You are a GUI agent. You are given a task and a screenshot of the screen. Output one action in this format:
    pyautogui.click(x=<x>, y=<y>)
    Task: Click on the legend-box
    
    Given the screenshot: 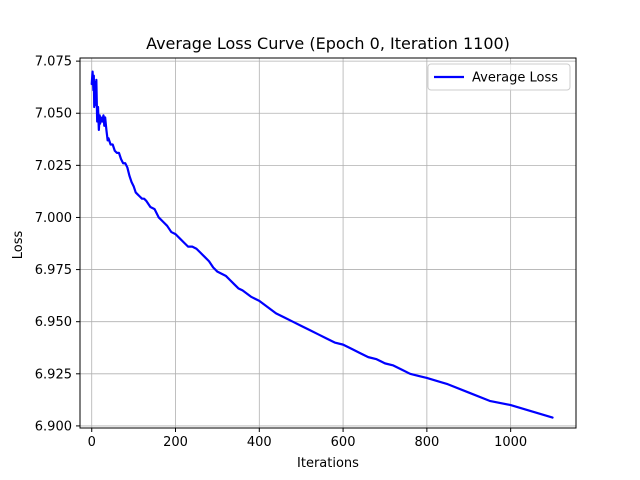 What is the action you would take?
    pyautogui.click(x=499, y=77)
    